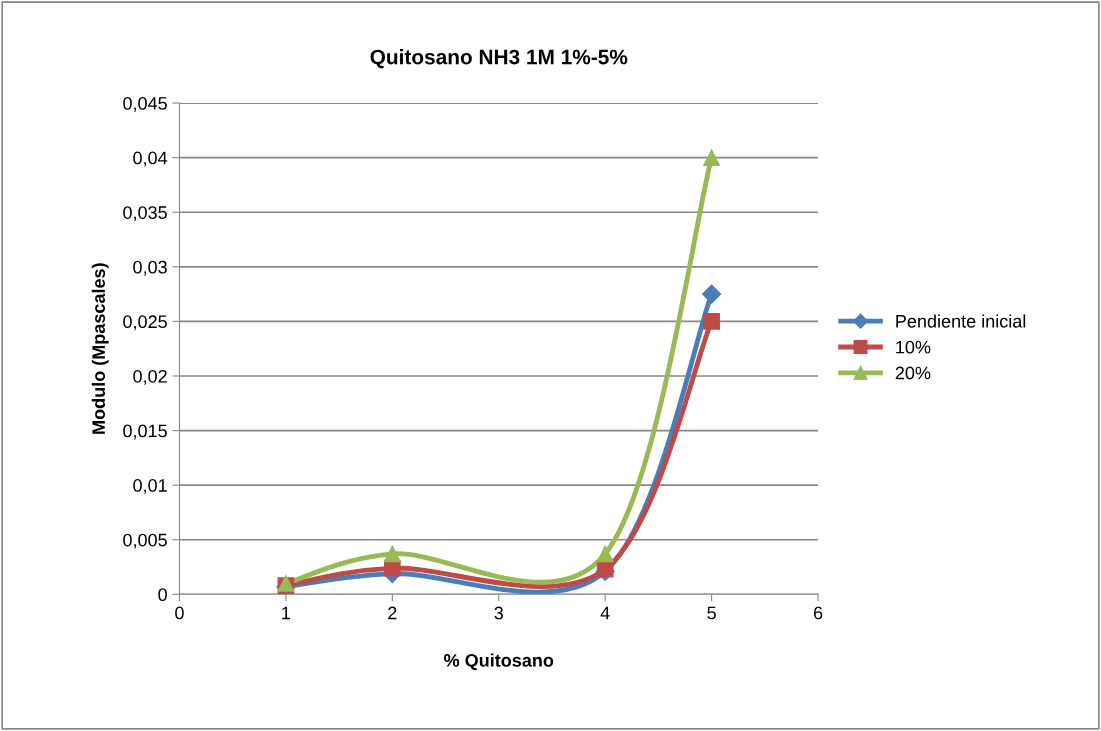 The image size is (1101, 731). What do you see at coordinates (605, 613) in the screenshot?
I see `x-tick-label: 4` at bounding box center [605, 613].